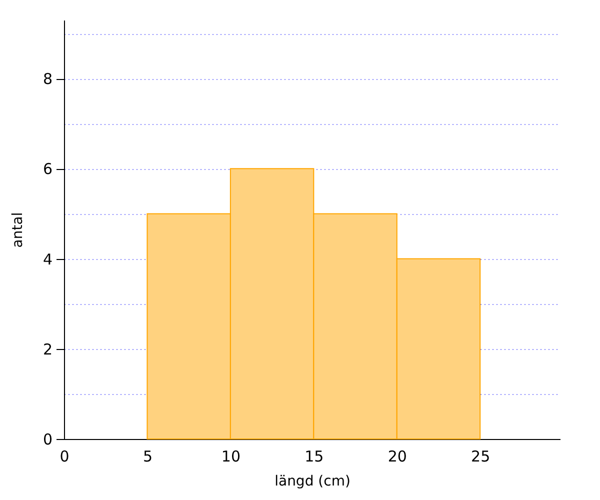 The height and width of the screenshot is (500, 600). I want to click on y-tick-label: 0, so click(47, 439).